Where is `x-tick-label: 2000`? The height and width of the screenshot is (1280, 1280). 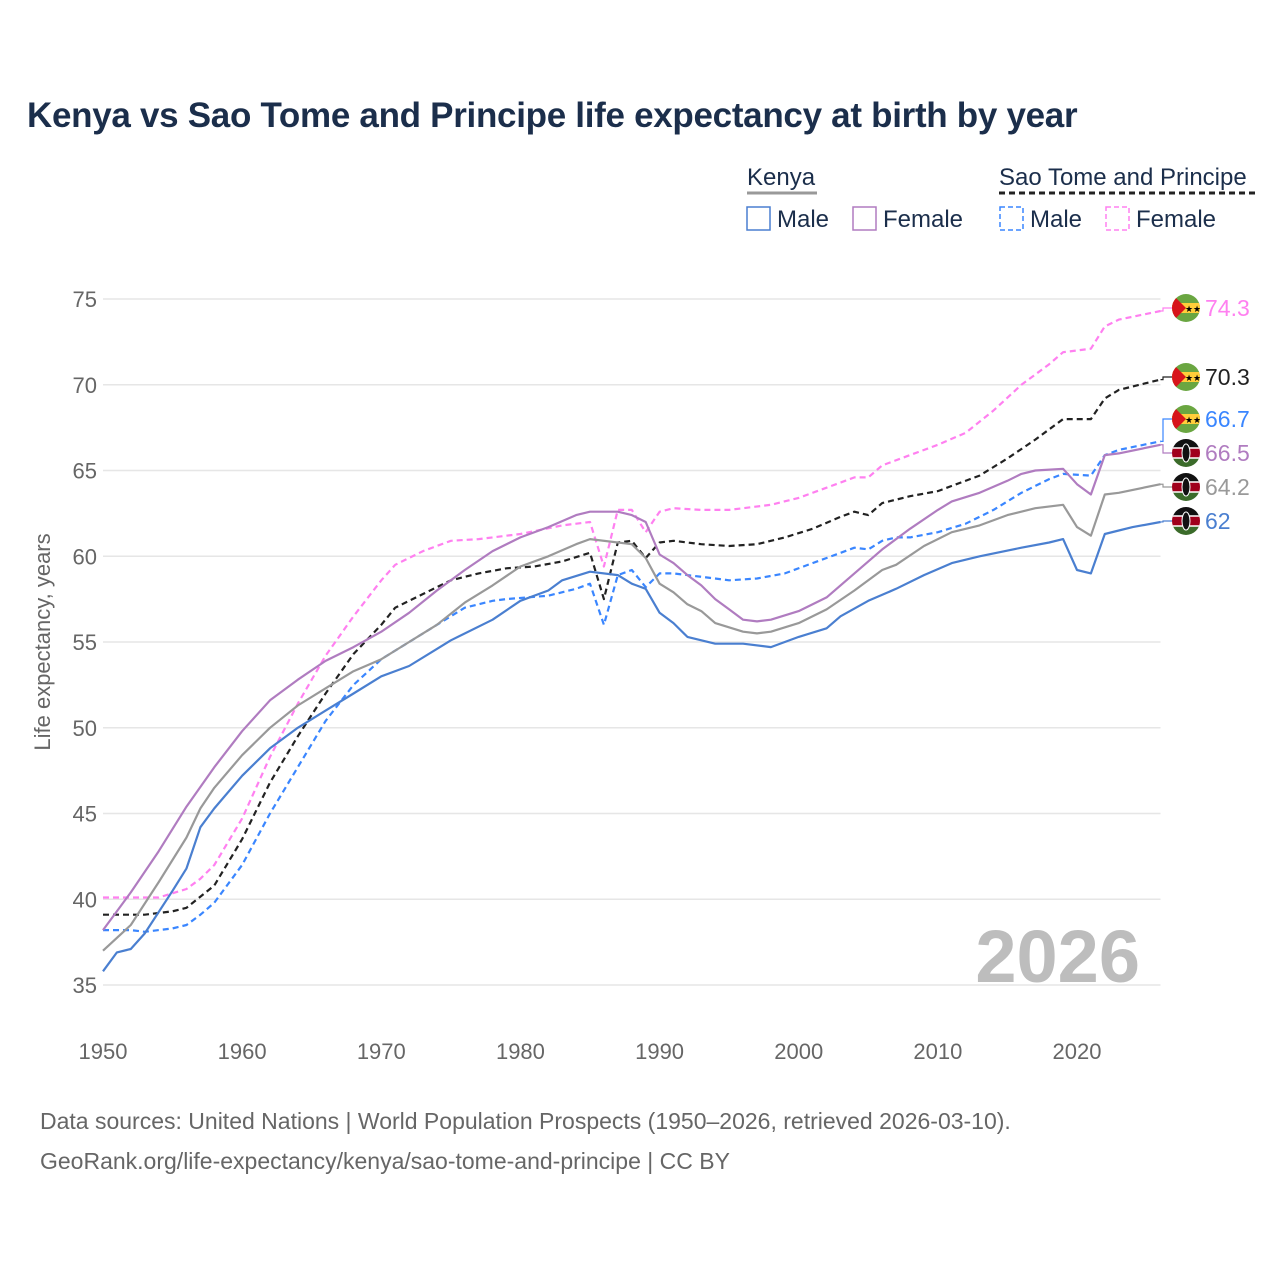 x-tick-label: 2000 is located at coordinates (798, 1051).